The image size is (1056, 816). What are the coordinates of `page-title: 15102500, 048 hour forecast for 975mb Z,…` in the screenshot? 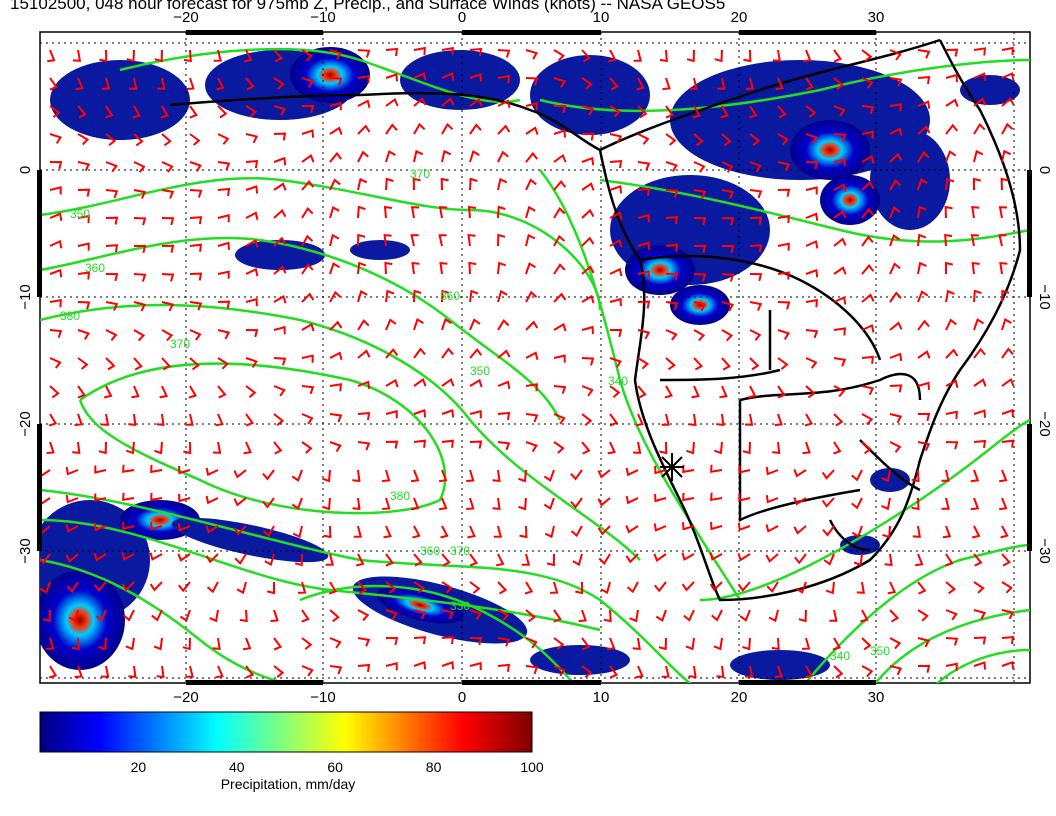 It's located at (368, 6).